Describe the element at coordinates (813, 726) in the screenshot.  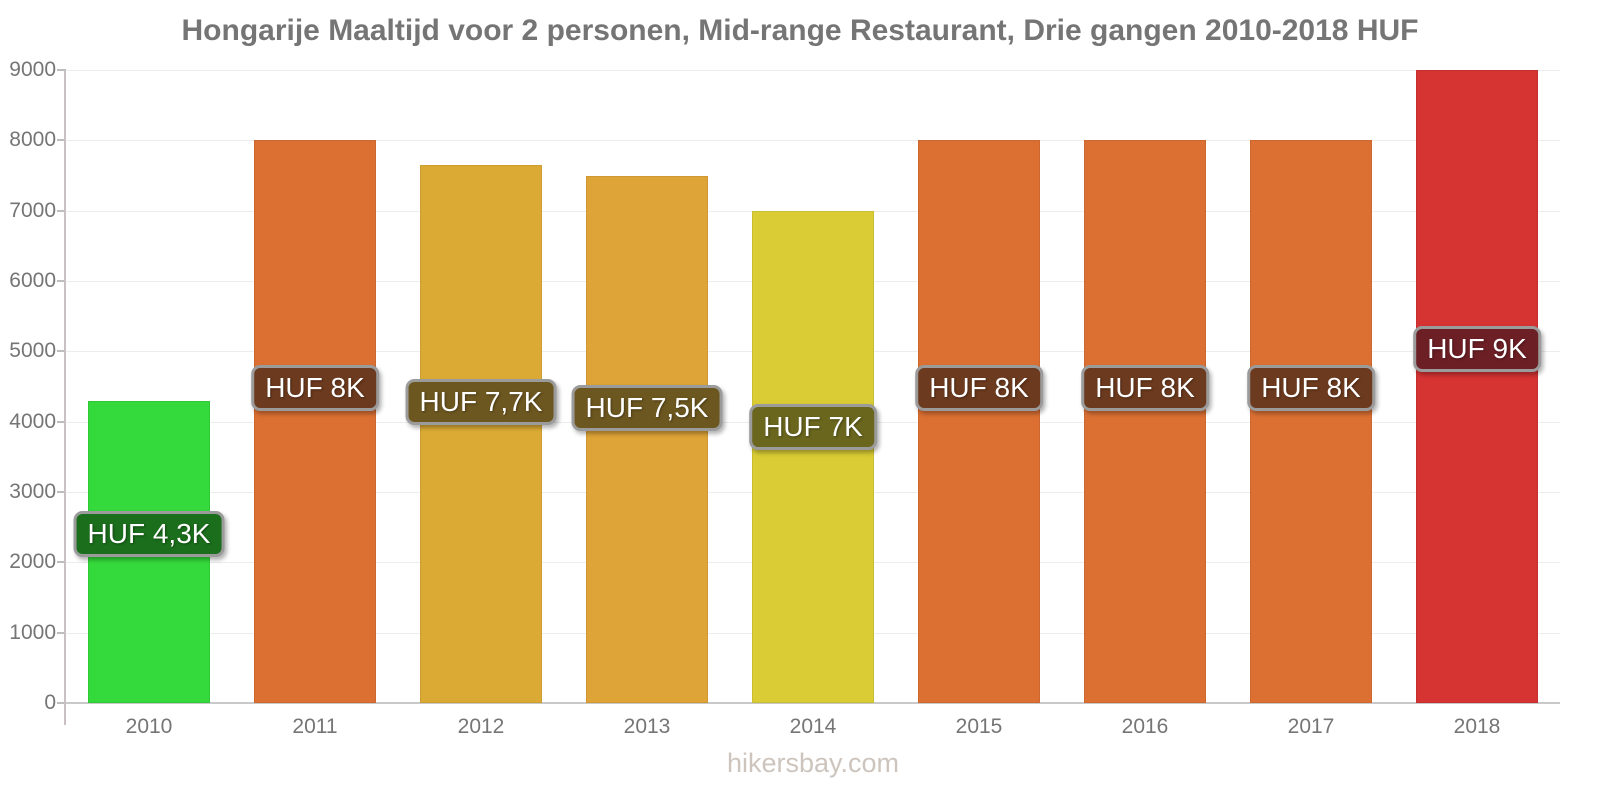
I see `x-tick-label-2014: 2014` at that location.